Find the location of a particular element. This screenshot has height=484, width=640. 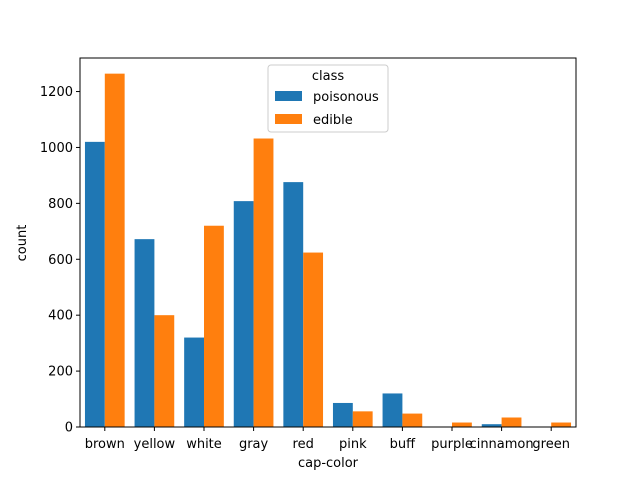

bar-edible-yellow is located at coordinates (164, 371).